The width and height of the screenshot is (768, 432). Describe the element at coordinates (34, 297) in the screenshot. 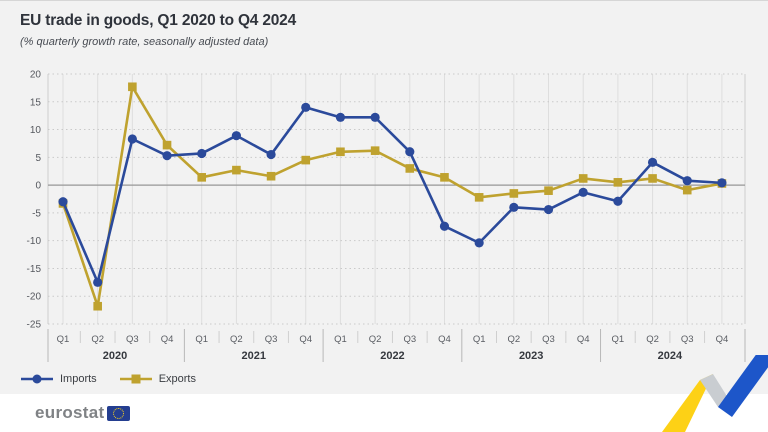

I see `svg-text: -20` at that location.